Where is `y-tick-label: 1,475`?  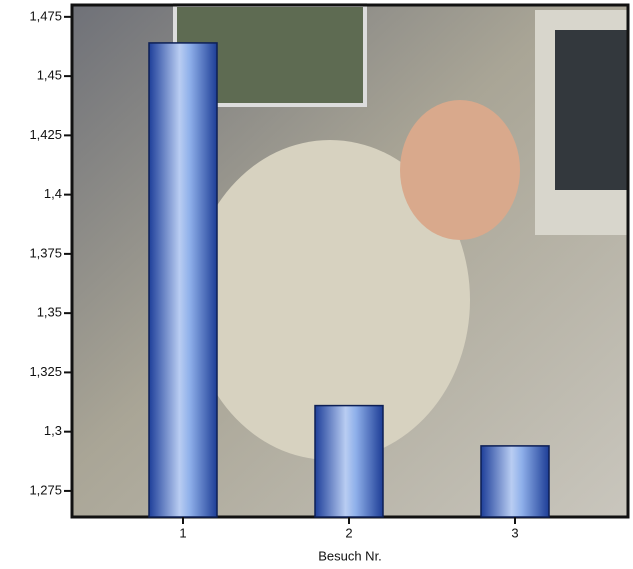 y-tick-label: 1,475 is located at coordinates (45, 15).